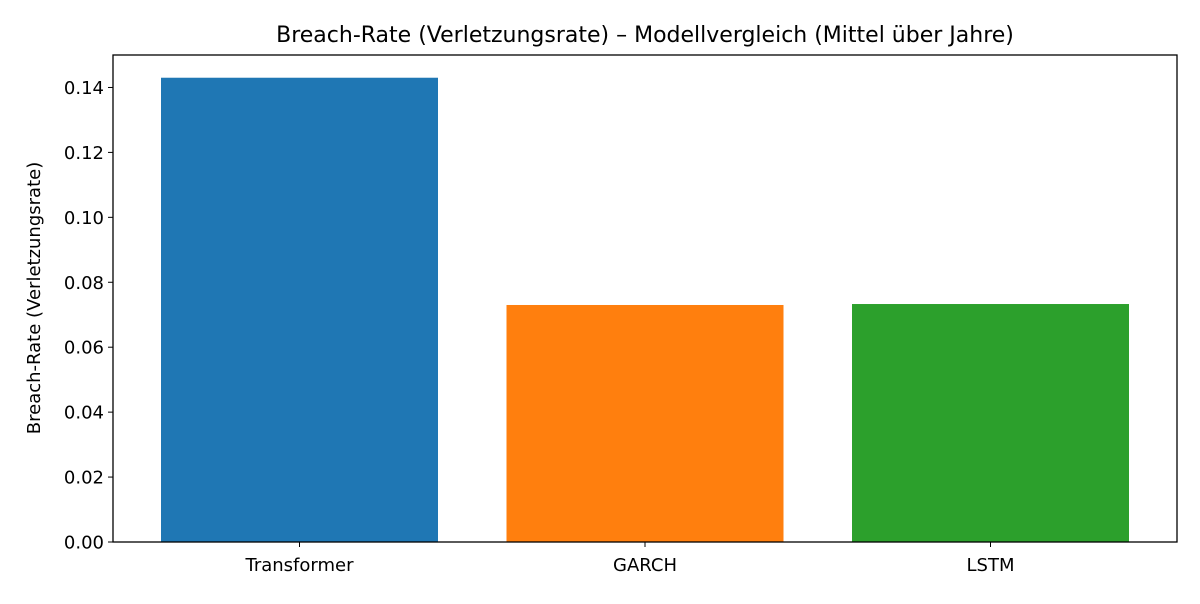 This screenshot has width=1200, height=604. Describe the element at coordinates (34, 298) in the screenshot. I see `y-axis-label: Breach-Rate (Verletzungsrate)` at that location.